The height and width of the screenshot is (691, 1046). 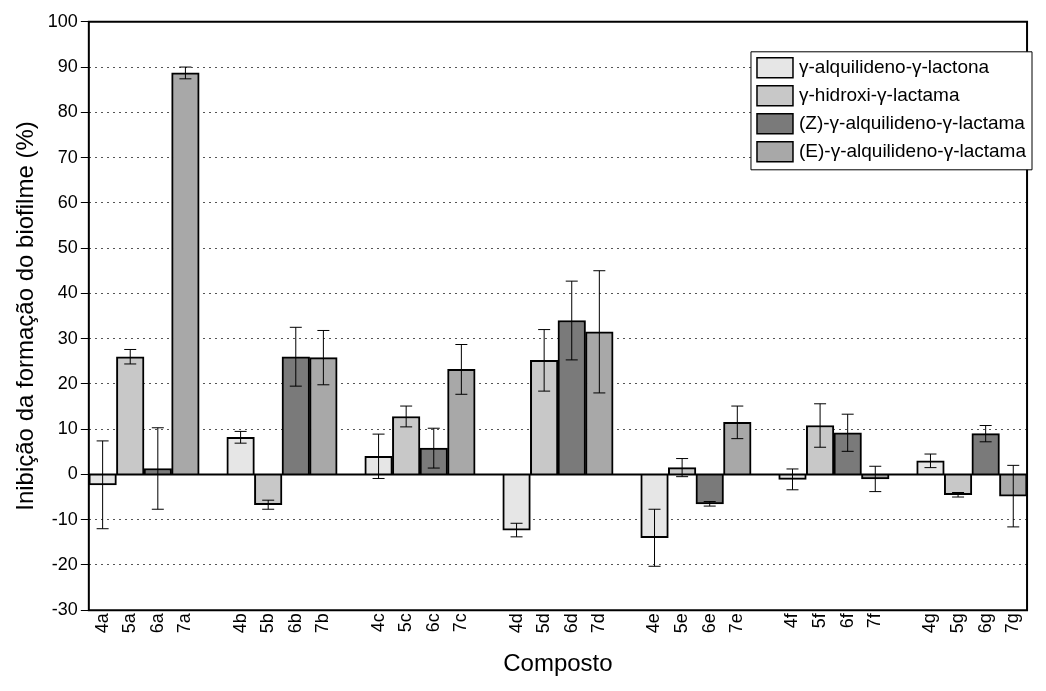 What do you see at coordinates (874, 620) in the screenshot?
I see `x-tick-label: 7f` at bounding box center [874, 620].